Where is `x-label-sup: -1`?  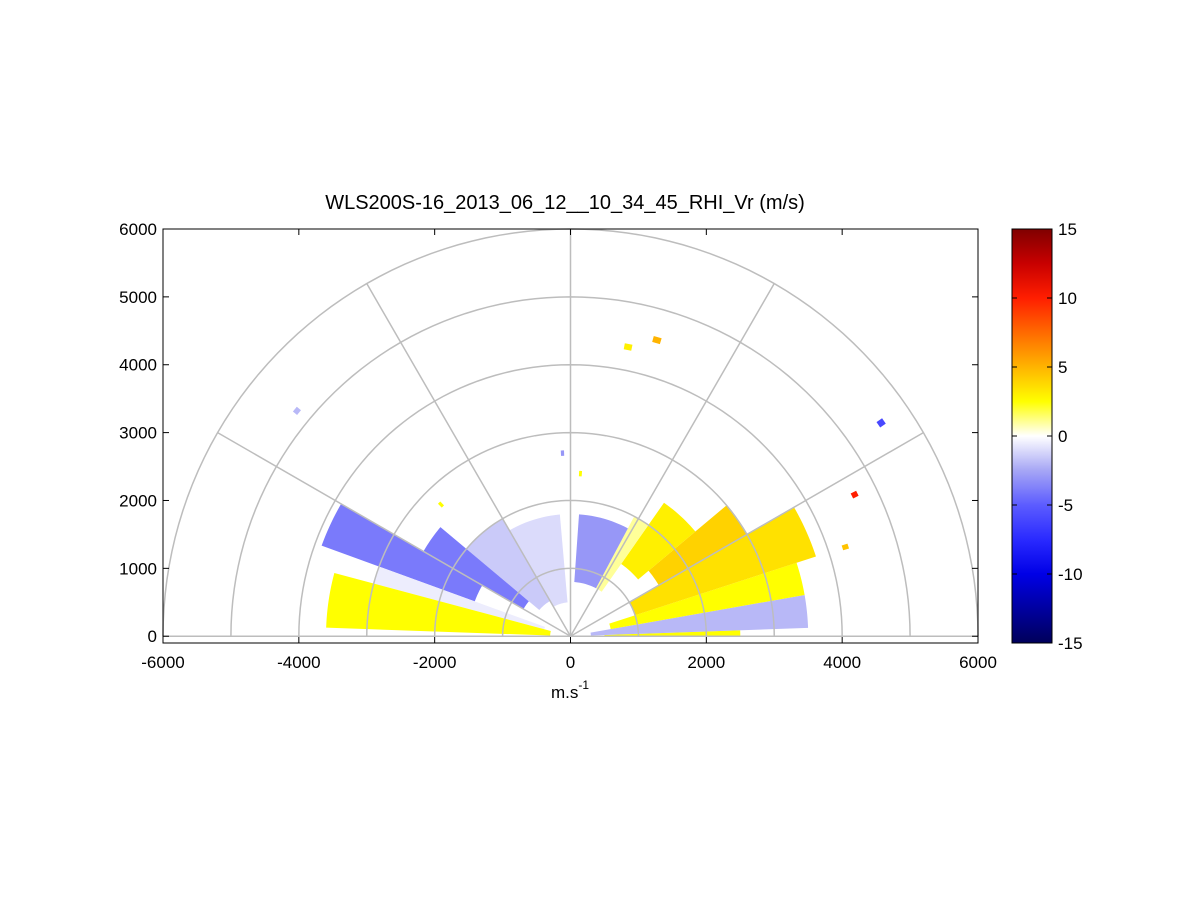 x-label-sup: -1 is located at coordinates (583, 685).